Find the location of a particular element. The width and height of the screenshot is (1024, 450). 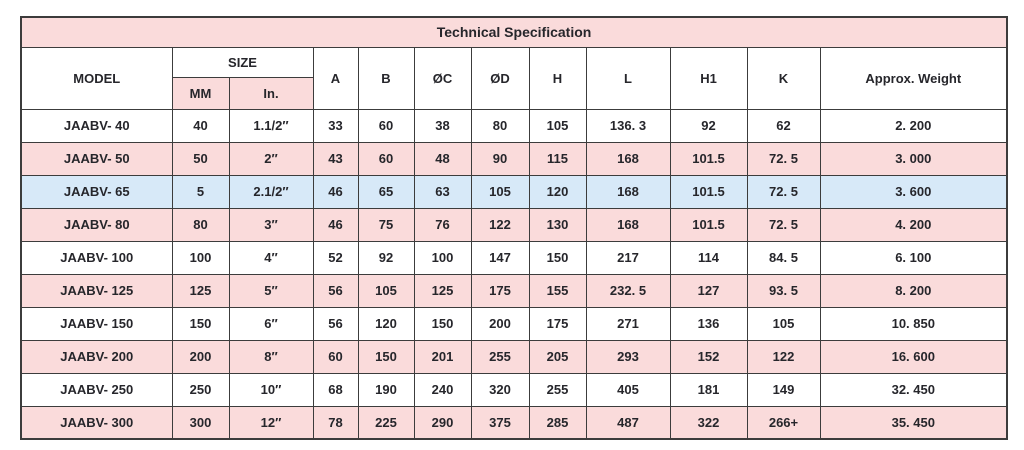

cell-od: 105 is located at coordinates (500, 191).